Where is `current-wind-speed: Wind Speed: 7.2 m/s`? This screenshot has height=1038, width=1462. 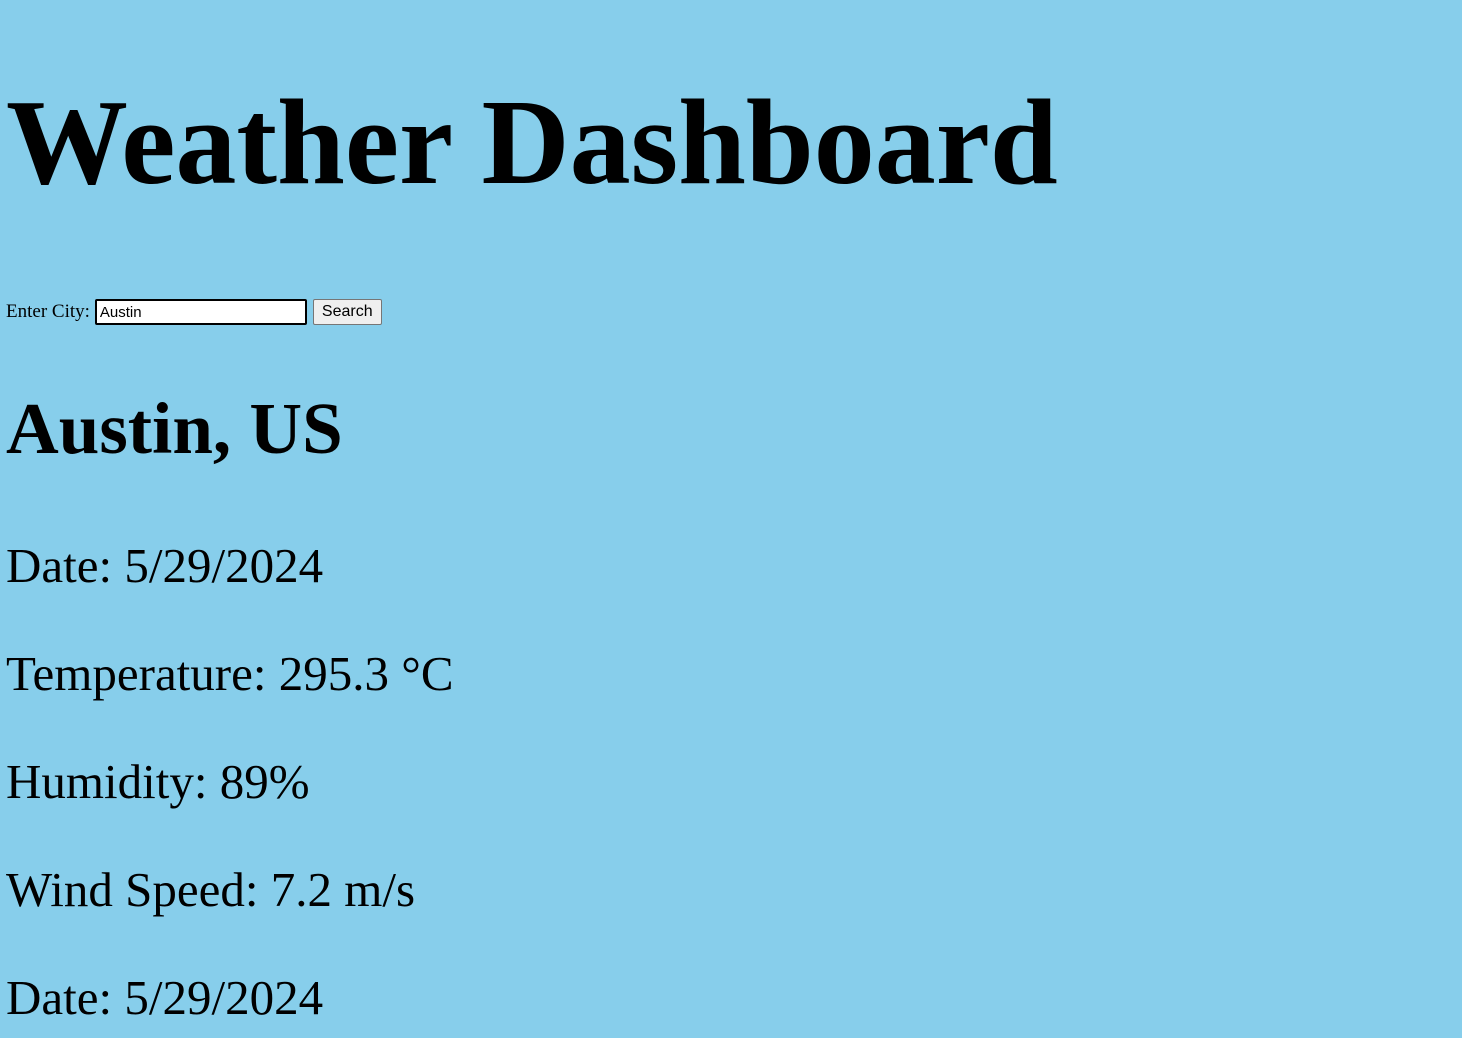
current-wind-speed: Wind Speed: 7.2 m/s is located at coordinates (211, 889).